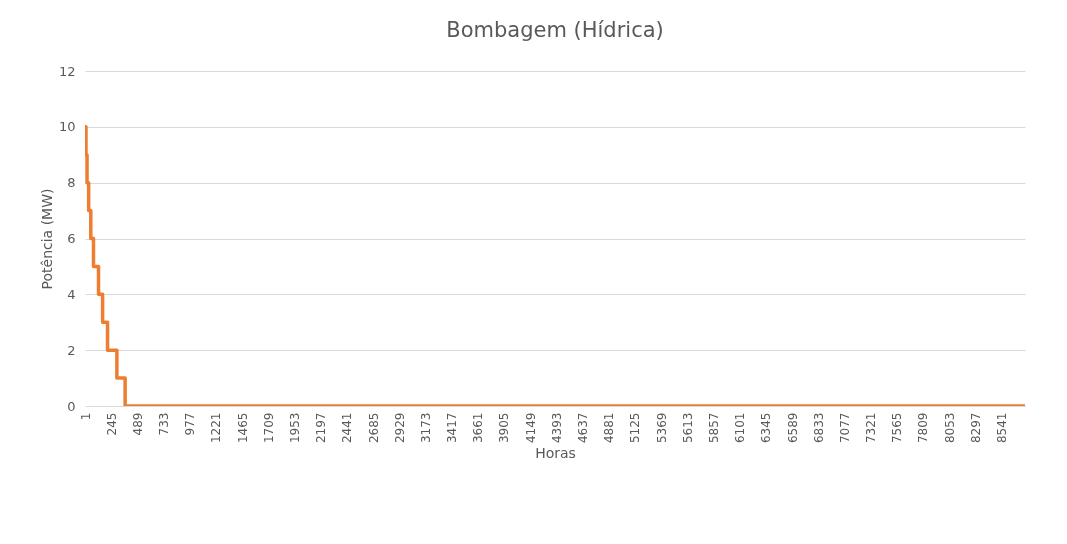 The width and height of the screenshot is (1067, 544). What do you see at coordinates (635, 428) in the screenshot?
I see `x-tick-label: 5125` at bounding box center [635, 428].